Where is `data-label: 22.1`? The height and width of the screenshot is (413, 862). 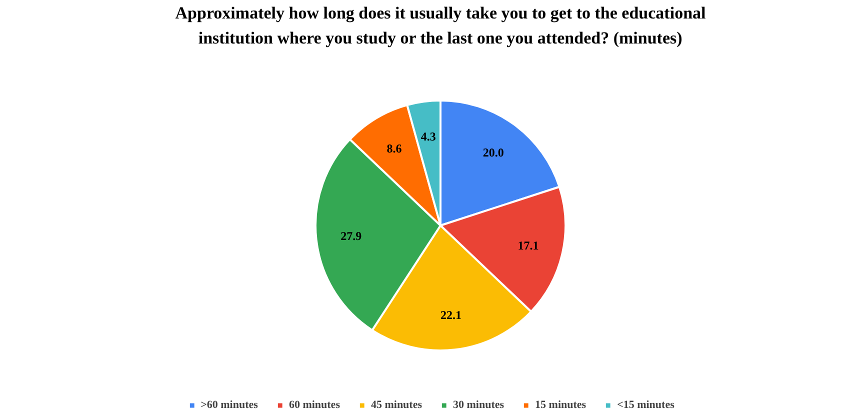 data-label: 22.1 is located at coordinates (451, 315).